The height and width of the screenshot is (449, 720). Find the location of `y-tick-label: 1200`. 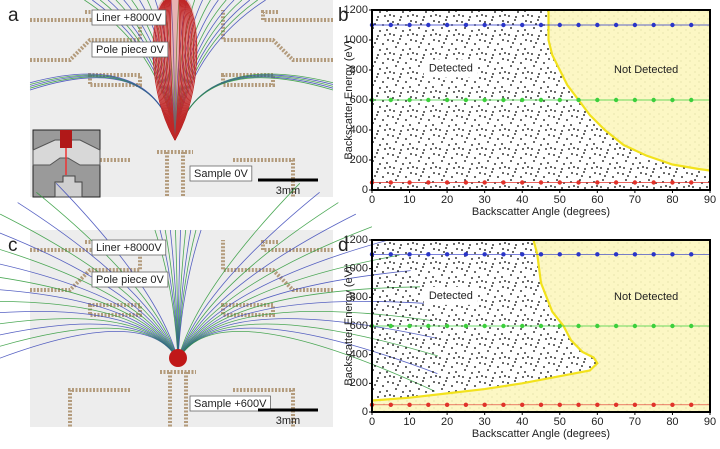

y-tick-label: 1200 is located at coordinates (356, 10).